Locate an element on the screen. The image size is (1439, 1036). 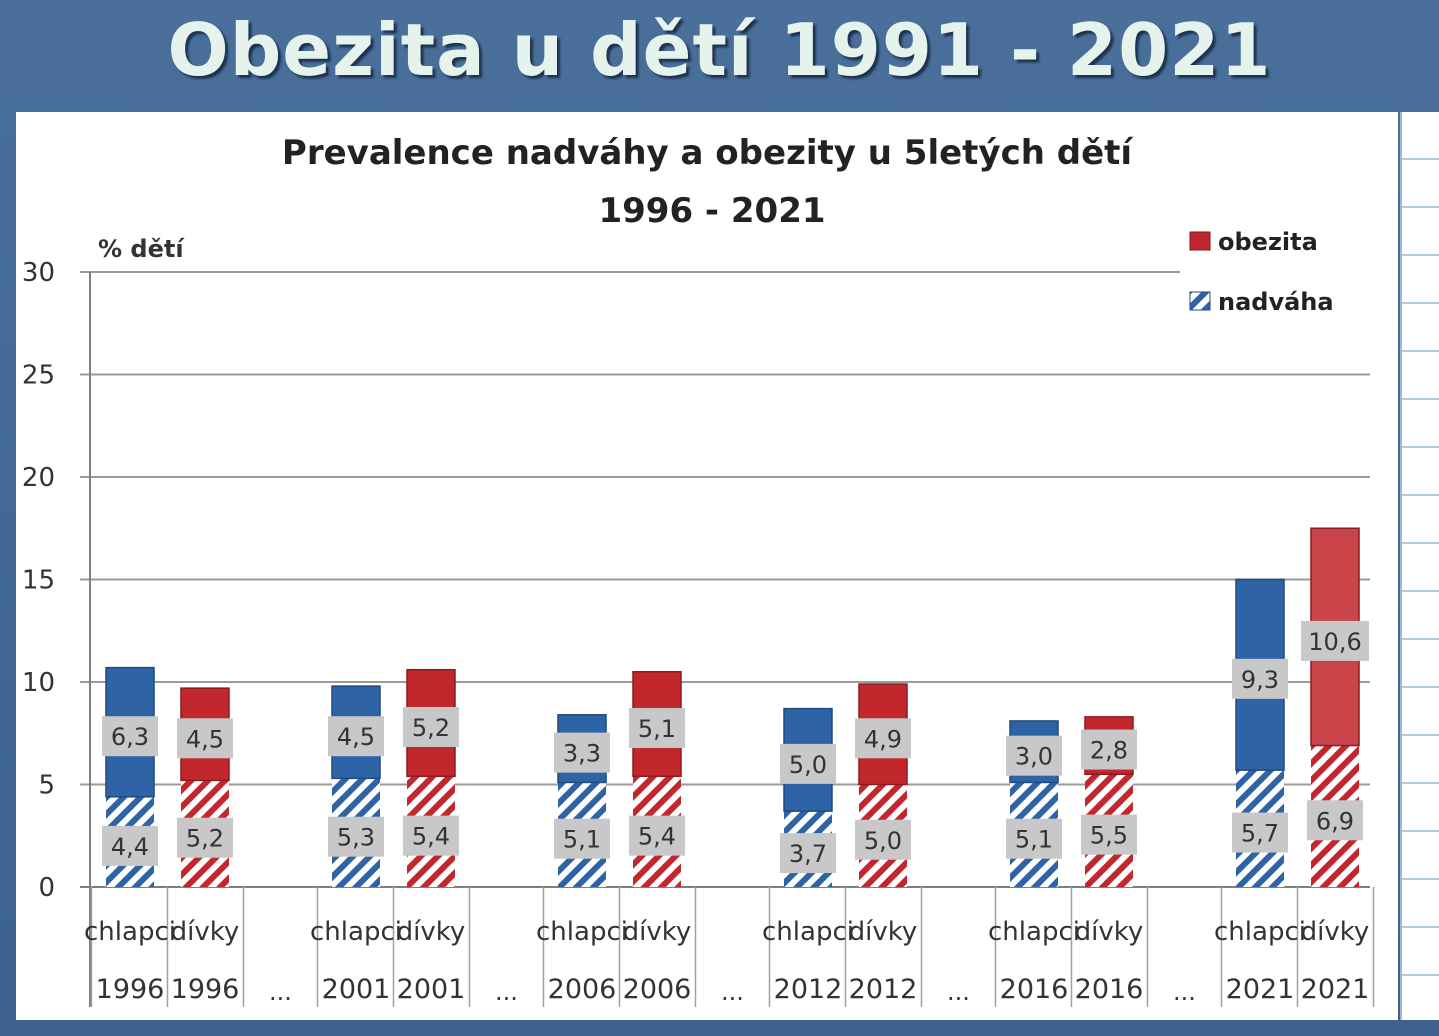
y-axis-ticks: 0 5 10 15 20 25 30 is located at coordinates (38, 580).